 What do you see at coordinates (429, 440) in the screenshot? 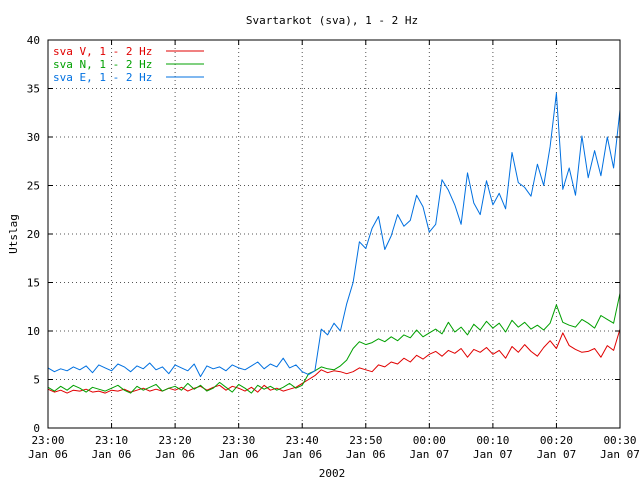
I see `x-tick-time-label: 00:00` at bounding box center [429, 440].